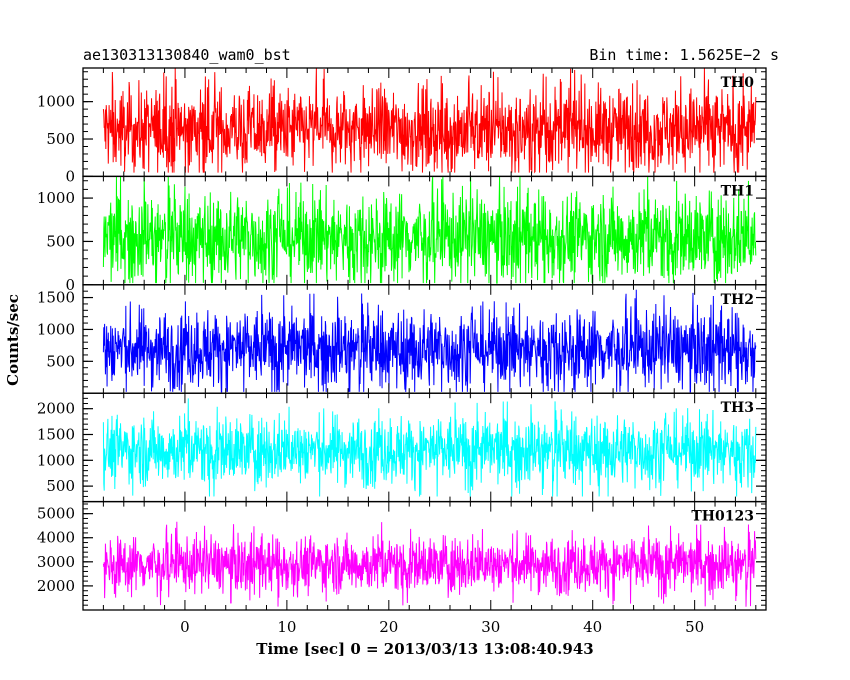  Describe the element at coordinates (737, 191) in the screenshot. I see `panel-label: TH1` at that location.